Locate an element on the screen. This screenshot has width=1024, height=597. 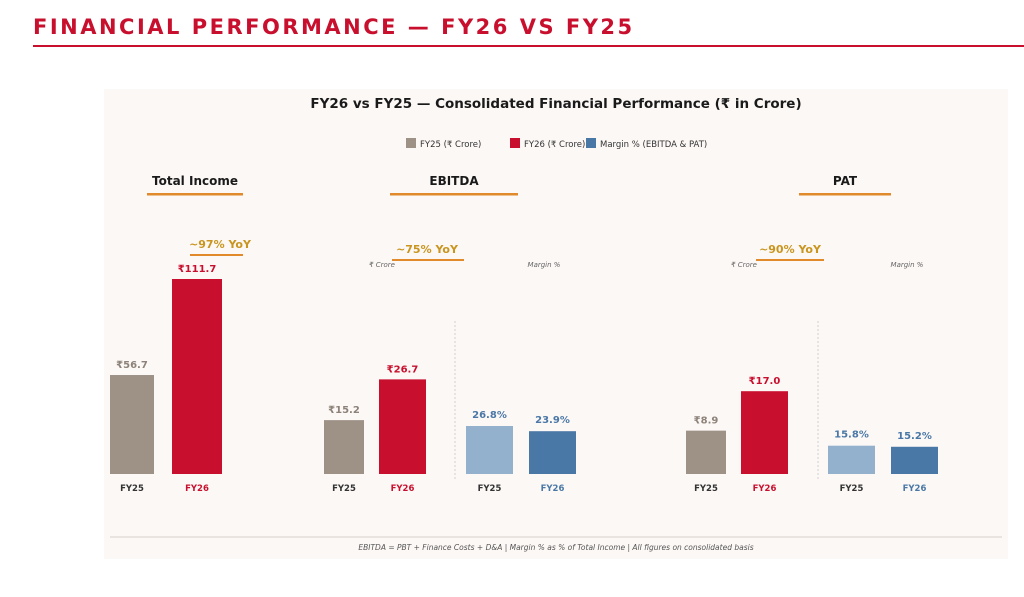
legend-label: FY26 (₹ Crore) is located at coordinates (554, 145).